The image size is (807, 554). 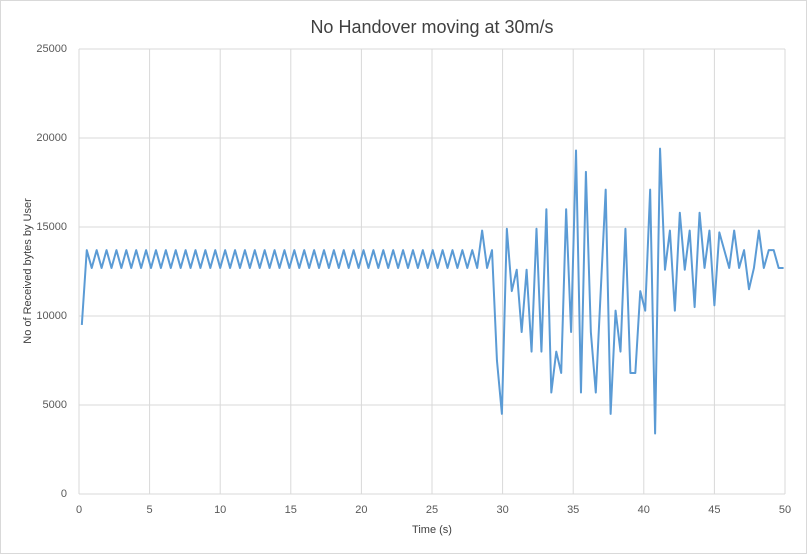 I want to click on chart-title: No Handover moving at 30m/s, so click(x=431, y=27).